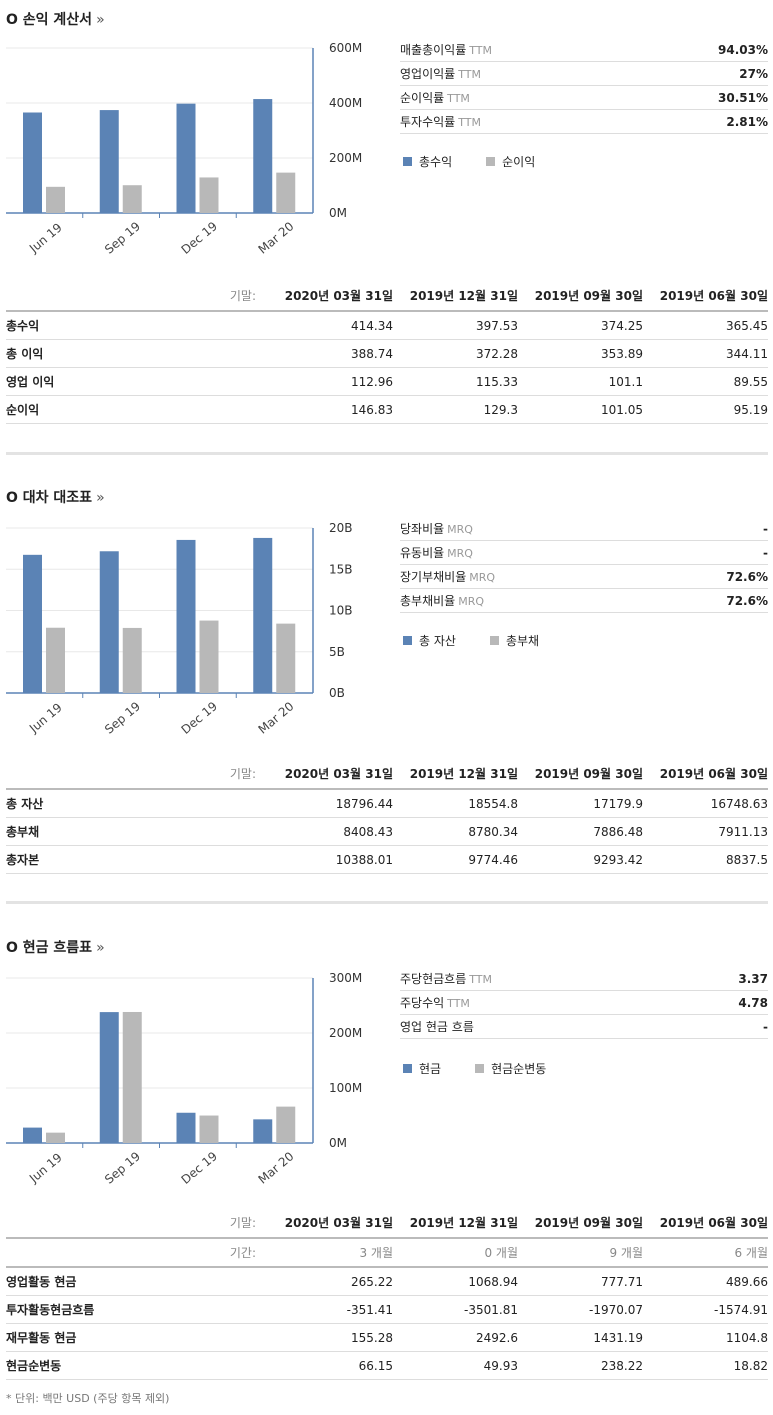 This screenshot has height=1415, width=773. I want to click on table-row: 재무활동 현금 155.28 2492.6 1431.19 1104.8, so click(387, 1337).